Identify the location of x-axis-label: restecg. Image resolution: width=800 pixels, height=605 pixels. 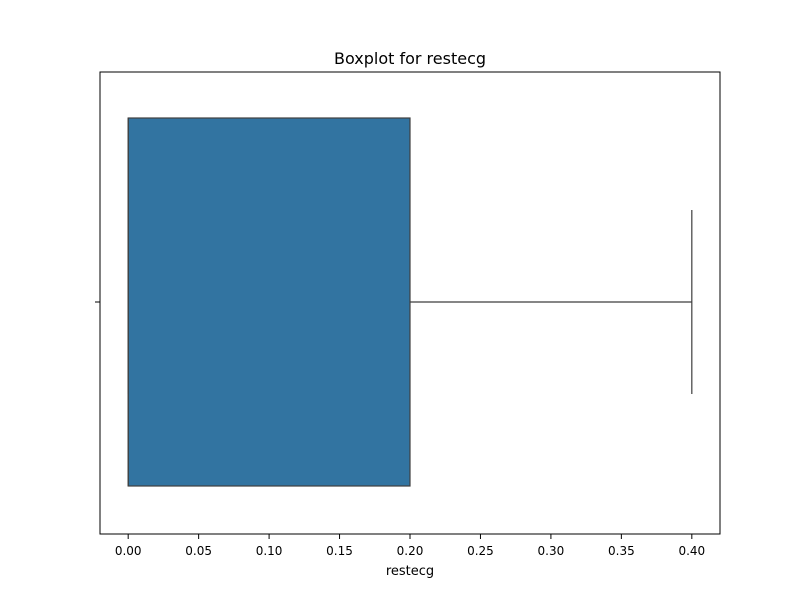
(410, 571).